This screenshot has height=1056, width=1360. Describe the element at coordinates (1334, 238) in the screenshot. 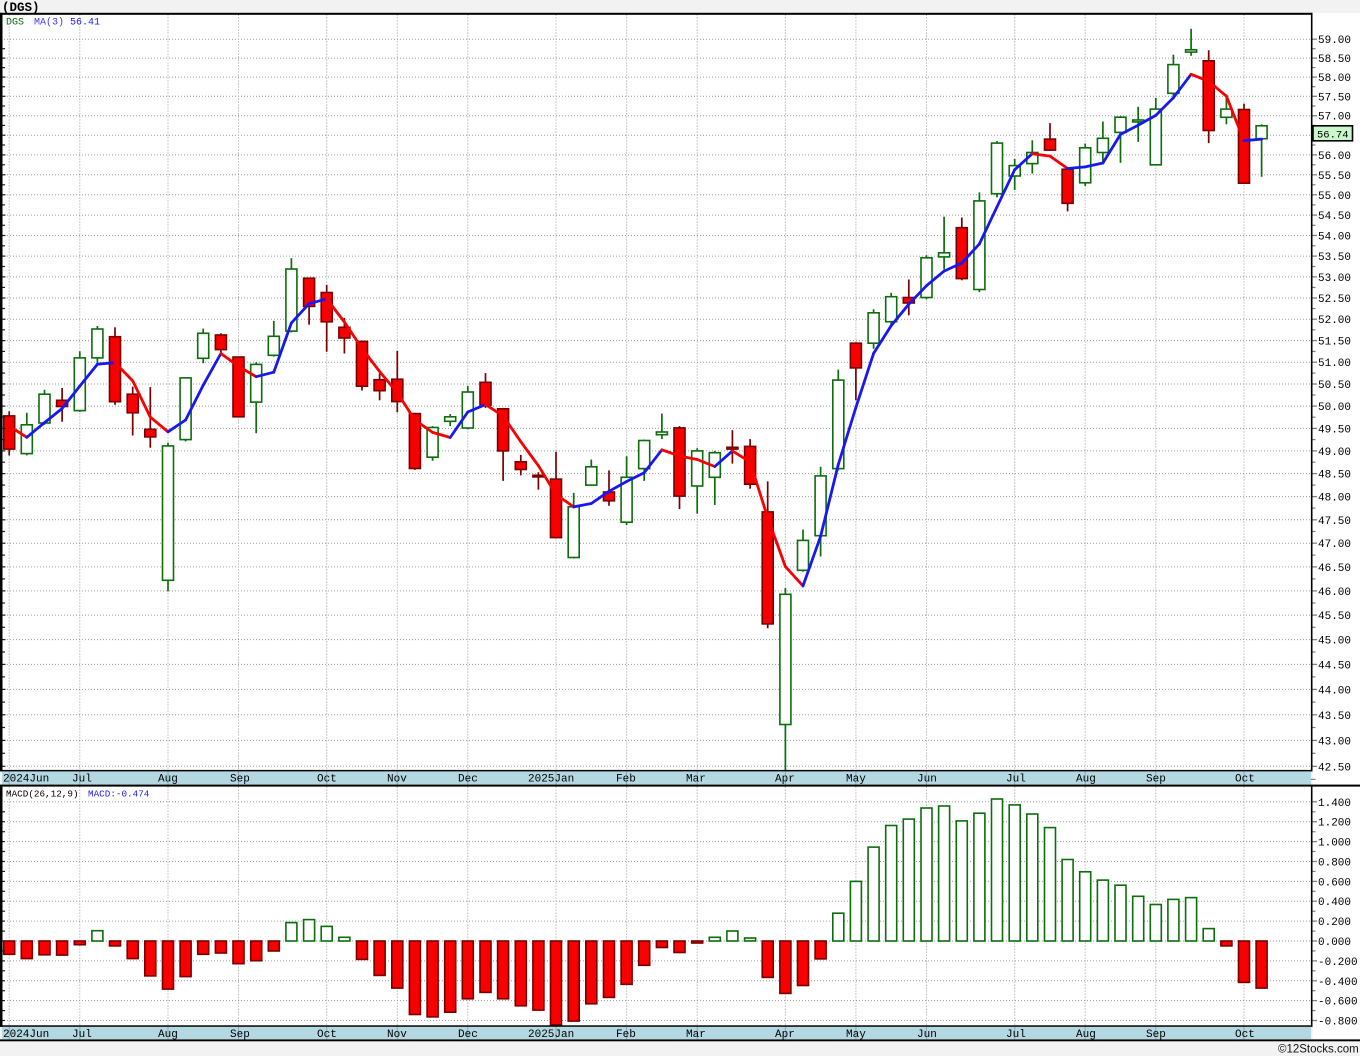

I see `svg-text: 54.00` at that location.